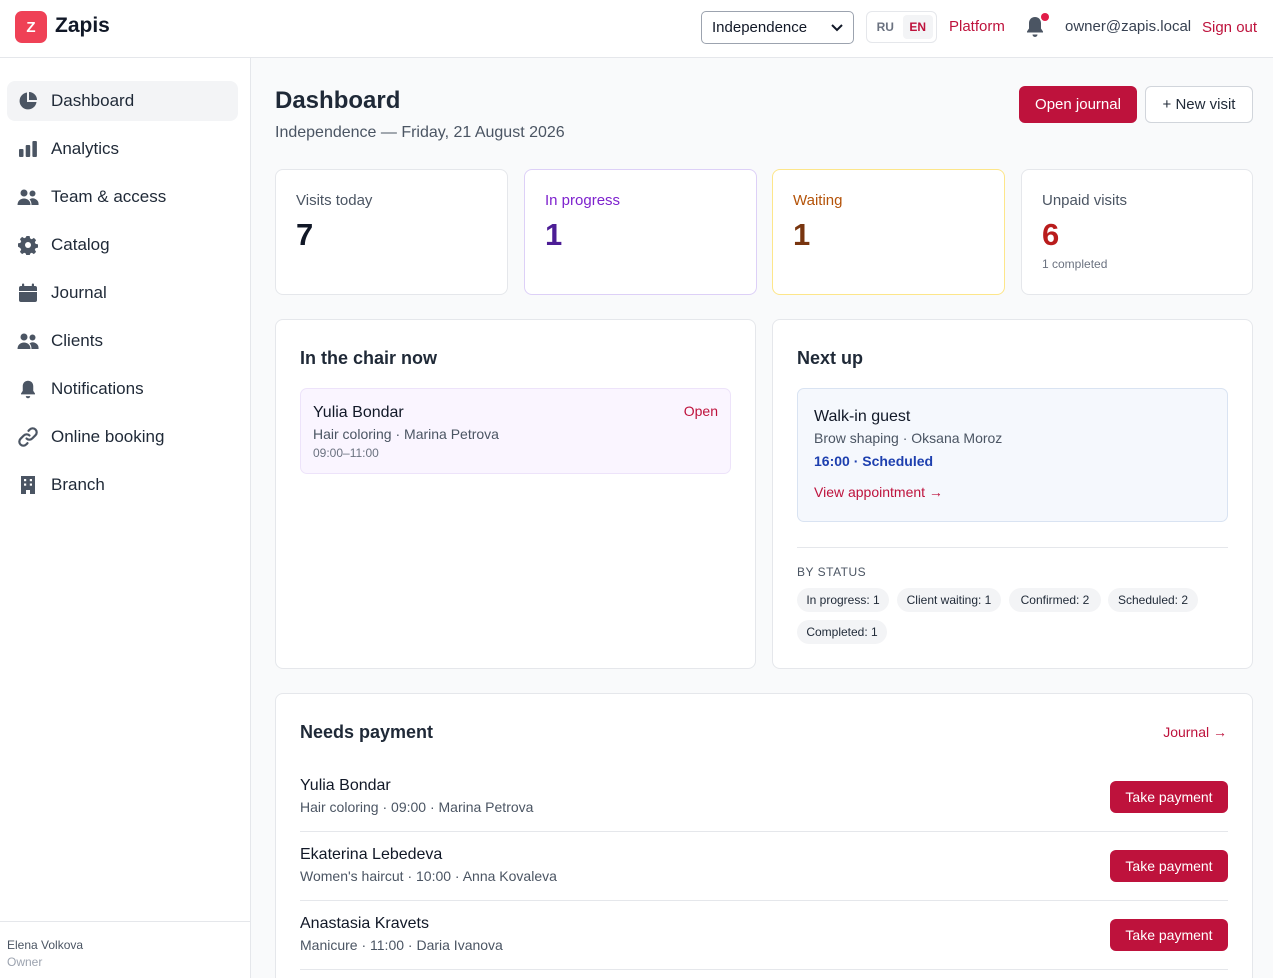 This screenshot has width=1273, height=978. What do you see at coordinates (391, 232) in the screenshot?
I see `stat-visits-today: Visits today 7` at bounding box center [391, 232].